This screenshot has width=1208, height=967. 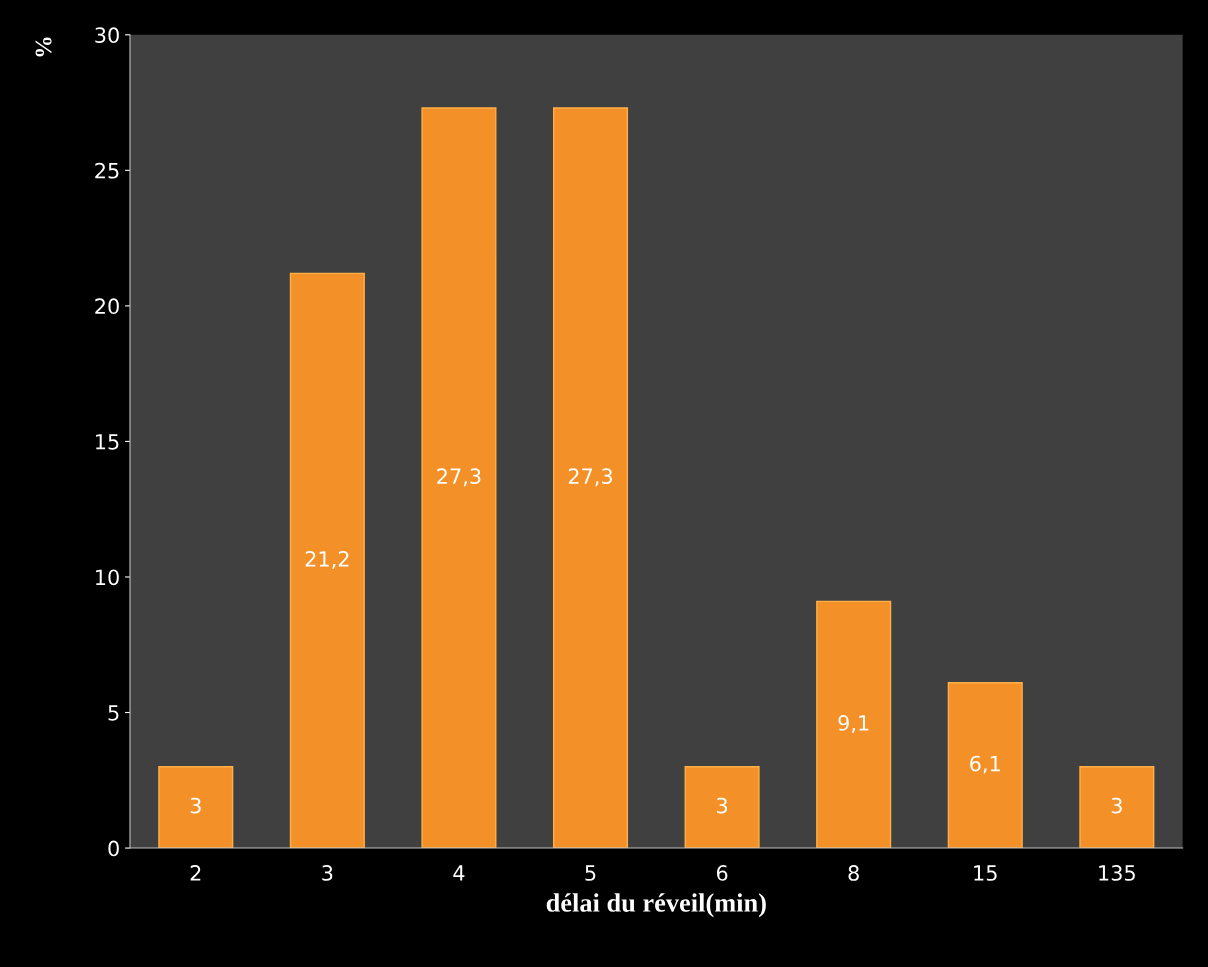 What do you see at coordinates (459, 873) in the screenshot?
I see `x-tick-label: 4` at bounding box center [459, 873].